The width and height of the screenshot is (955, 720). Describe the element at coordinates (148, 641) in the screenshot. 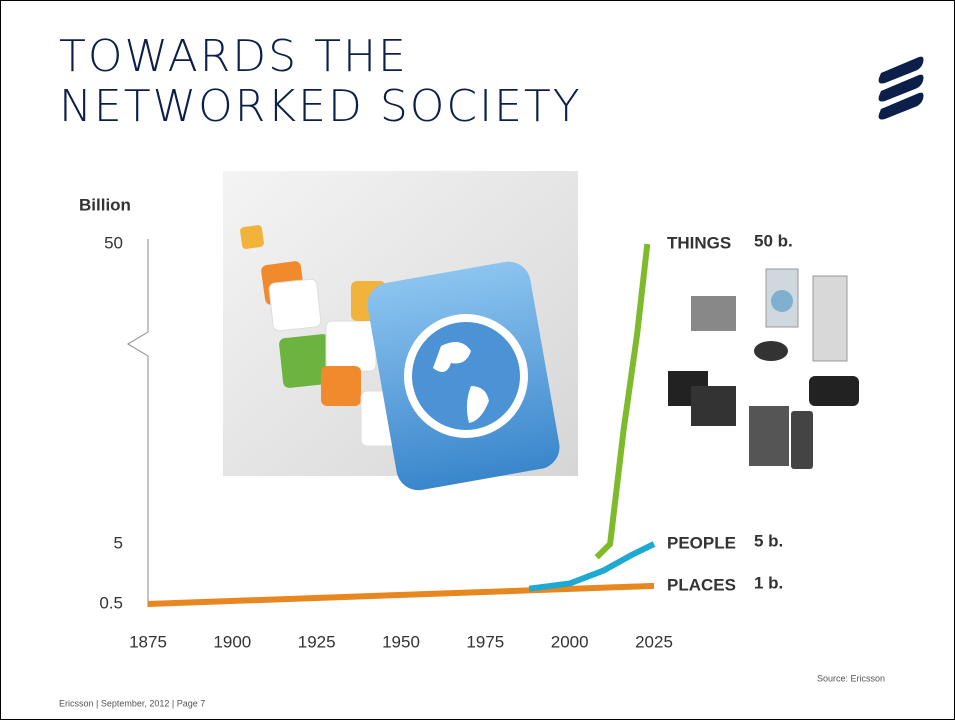

I see `x-tick-label: 1875` at that location.